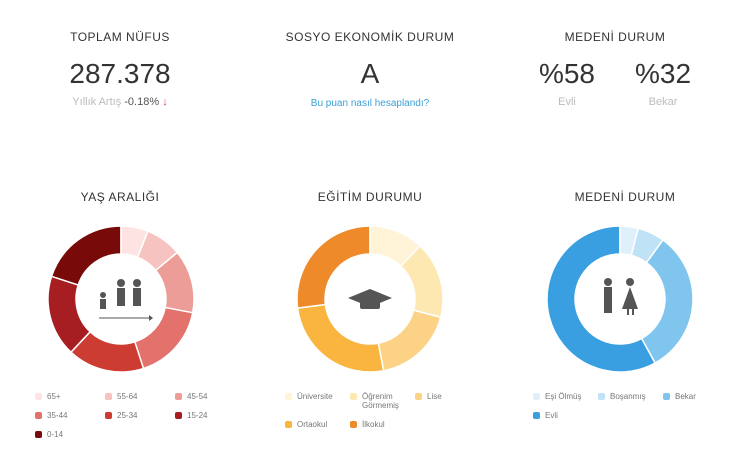 The width and height of the screenshot is (739, 465). Describe the element at coordinates (97, 102) in the screenshot. I see `growth-label: Yıllık Artış` at that location.